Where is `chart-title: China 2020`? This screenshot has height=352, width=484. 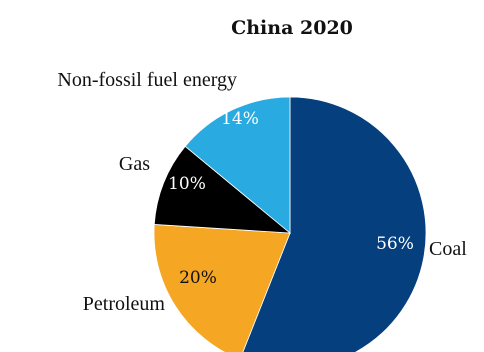 chart-title: China 2020 is located at coordinates (292, 28).